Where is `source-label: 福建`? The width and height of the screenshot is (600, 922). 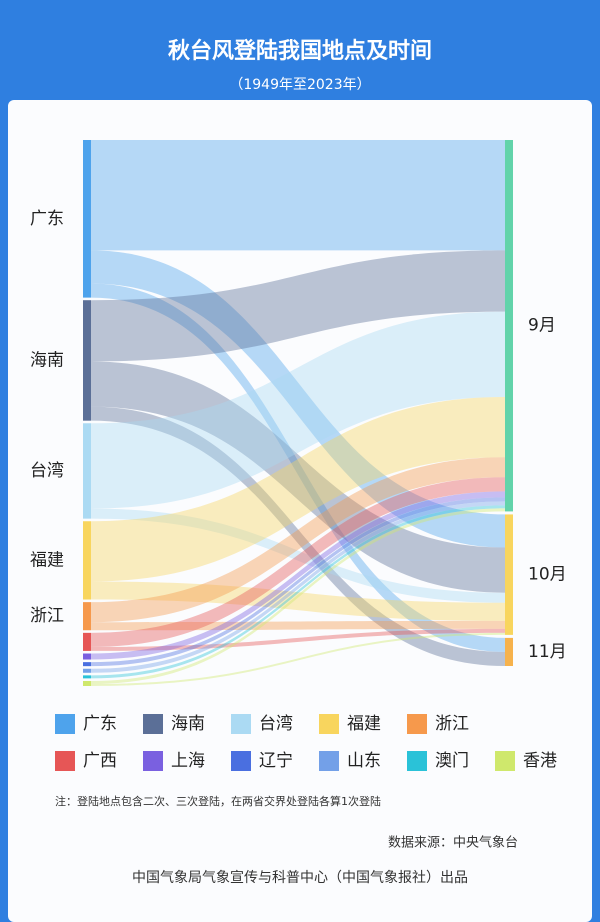
source-label: 福建 is located at coordinates (47, 560).